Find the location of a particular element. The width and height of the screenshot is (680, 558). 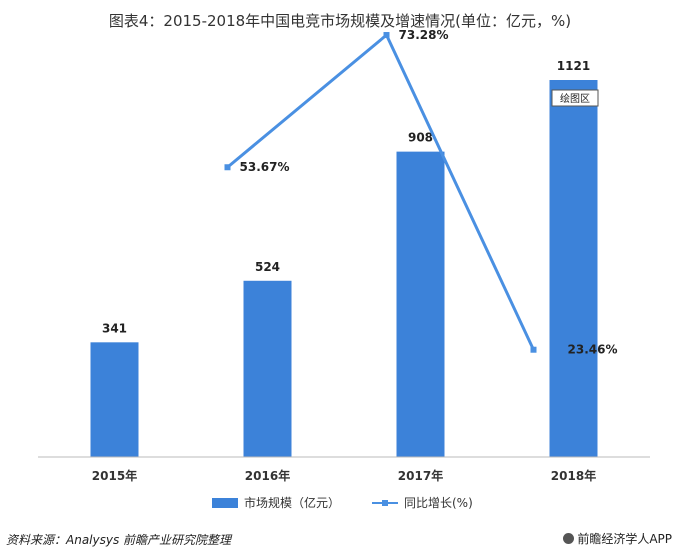

legend: 市场规模（亿元） 同比增长(%) is located at coordinates (342, 502).